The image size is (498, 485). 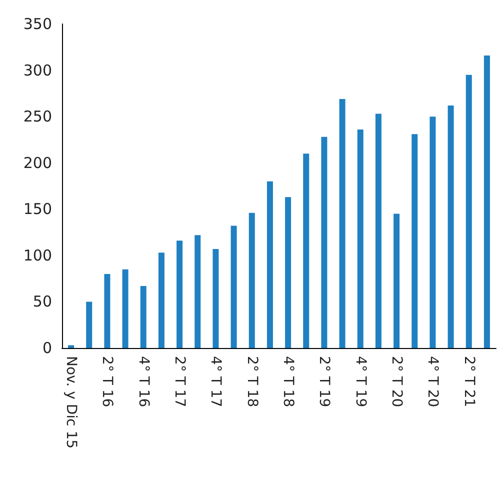 I want to click on y-tick-label: 300, so click(x=37, y=70).